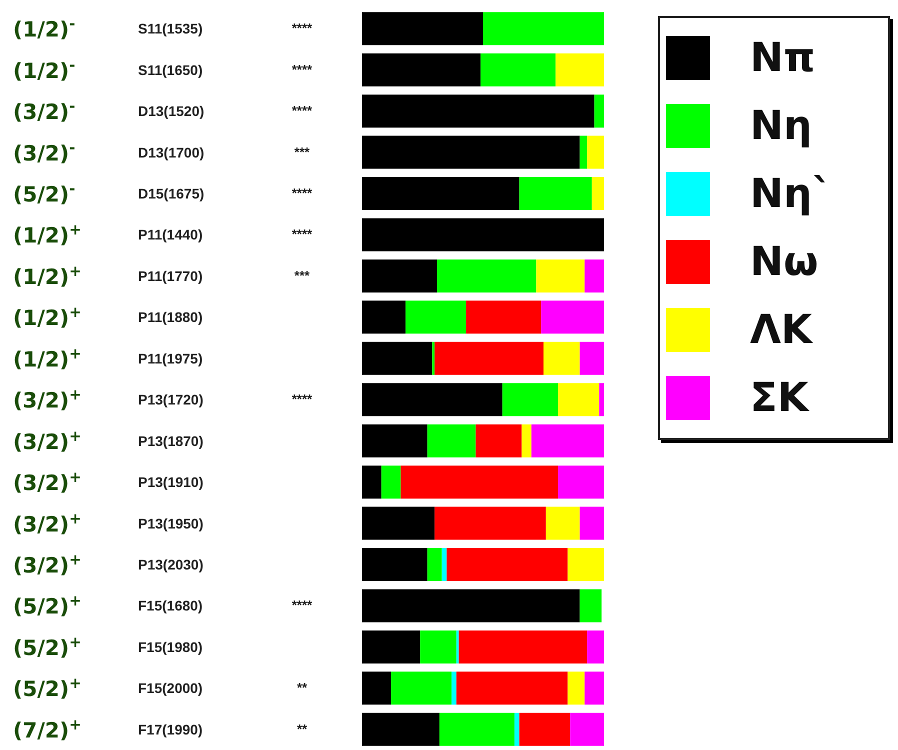 The height and width of the screenshot is (750, 898). Describe the element at coordinates (783, 262) in the screenshot. I see `legend-label: Nω` at that location.